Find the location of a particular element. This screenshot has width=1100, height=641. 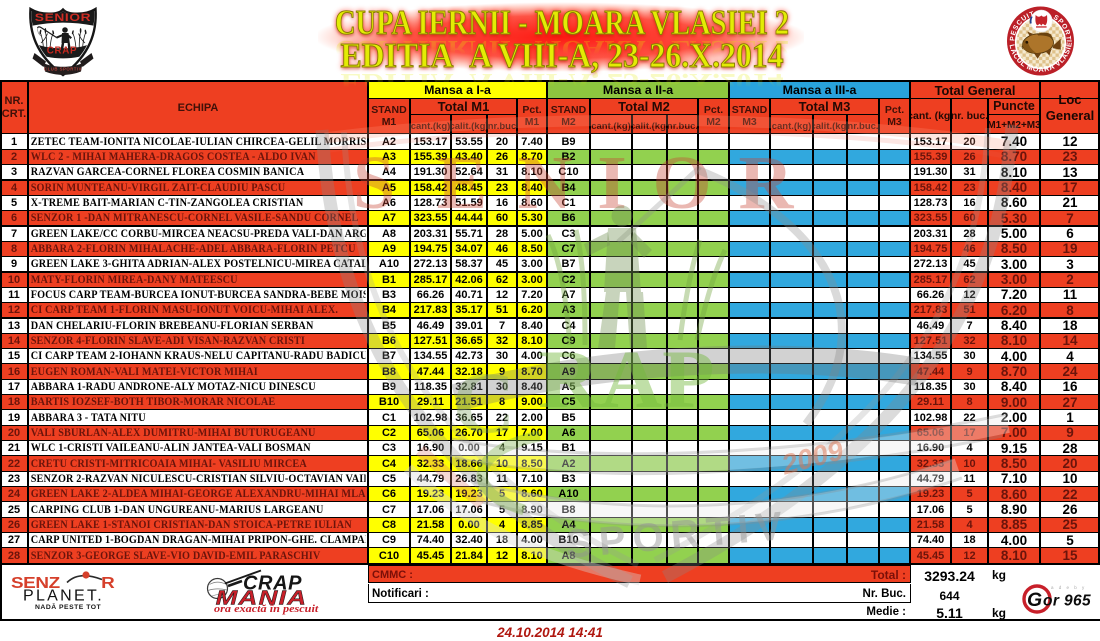

svg-text: CLUB SPORTIV is located at coordinates (63, 69).